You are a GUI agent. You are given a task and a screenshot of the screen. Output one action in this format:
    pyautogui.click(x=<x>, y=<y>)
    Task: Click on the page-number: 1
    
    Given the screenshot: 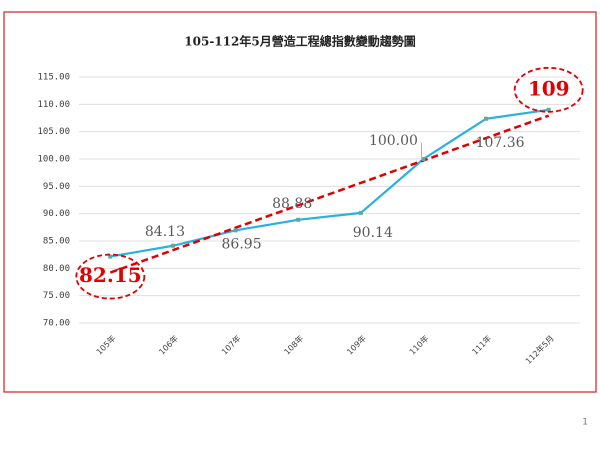 What is the action you would take?
    pyautogui.click(x=585, y=423)
    